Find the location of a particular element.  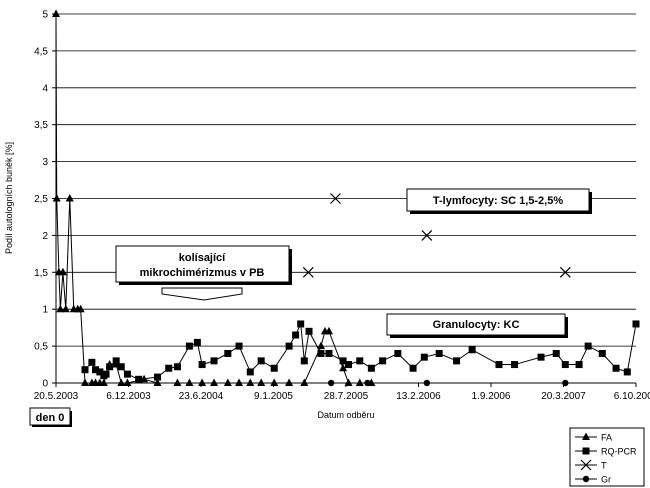

y-tick-label: 2,5 is located at coordinates (41, 199).